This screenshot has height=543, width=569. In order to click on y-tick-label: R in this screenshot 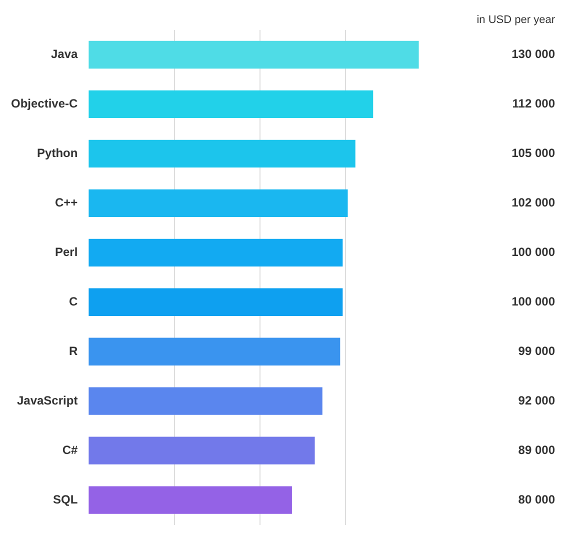, I will do `click(73, 351)`.